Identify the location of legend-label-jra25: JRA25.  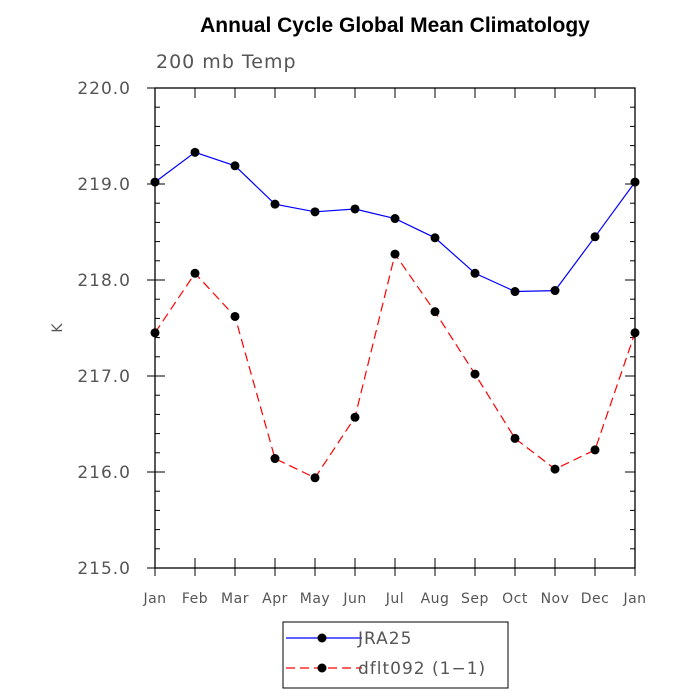
(384, 639).